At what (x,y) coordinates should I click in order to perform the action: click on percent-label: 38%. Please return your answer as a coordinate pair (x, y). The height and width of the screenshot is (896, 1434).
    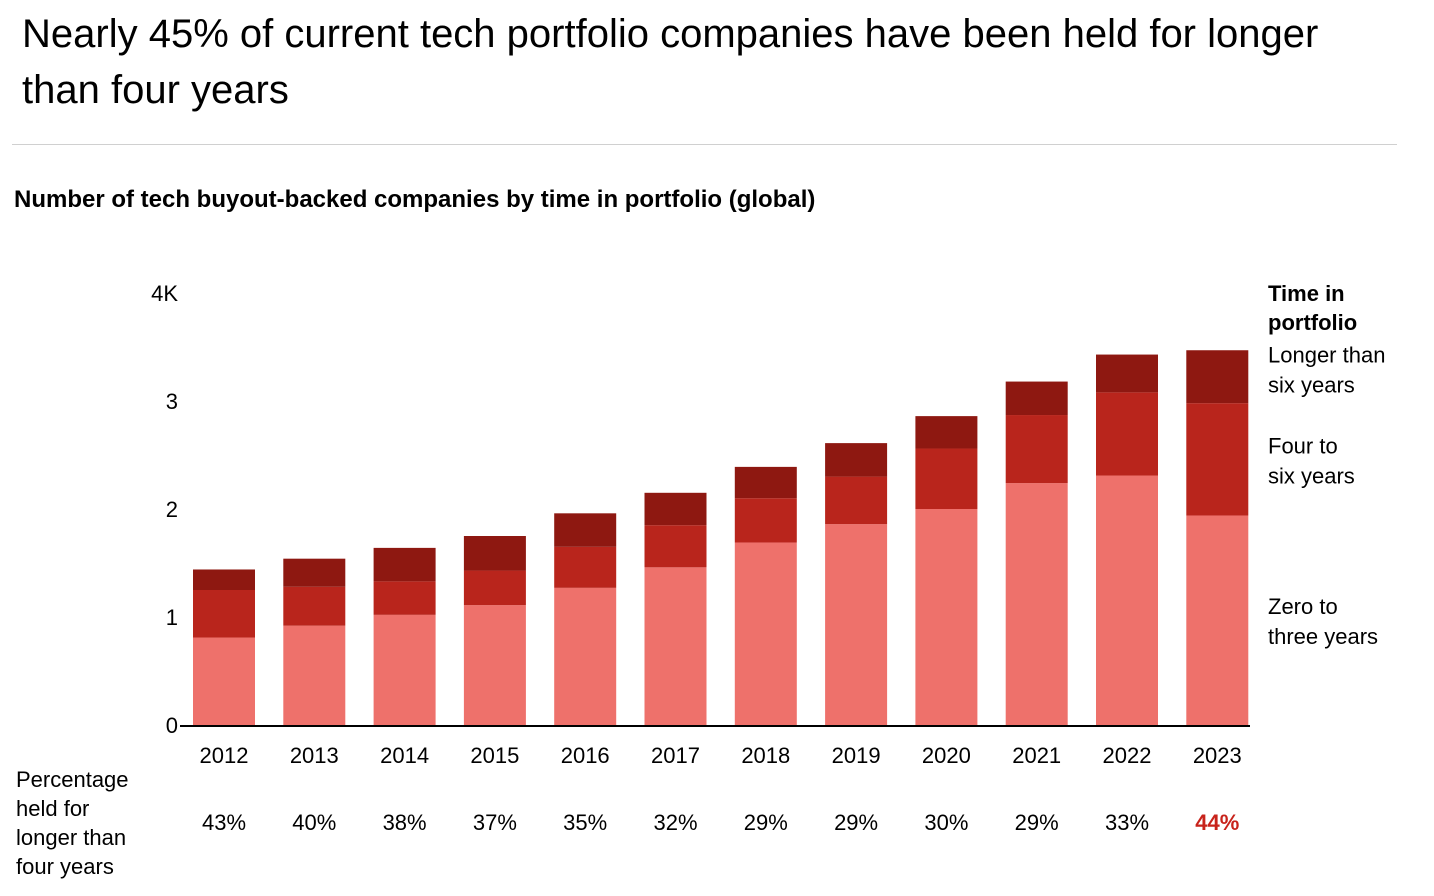
    Looking at the image, I should click on (405, 822).